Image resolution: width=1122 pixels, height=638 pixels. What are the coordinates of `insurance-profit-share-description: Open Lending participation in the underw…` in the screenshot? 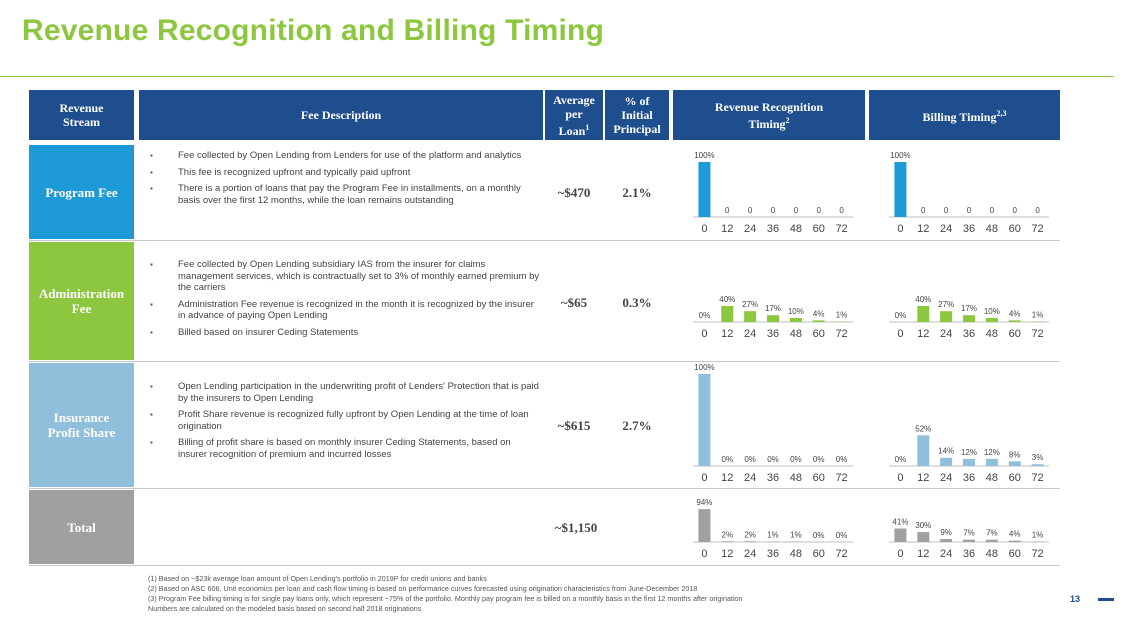 It's located at (344, 423).